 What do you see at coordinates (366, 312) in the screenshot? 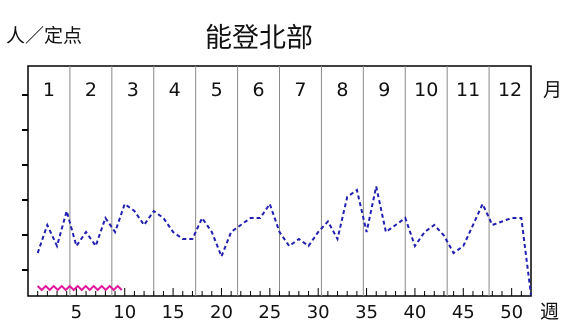
I see `x-tick-label: 35` at bounding box center [366, 312].